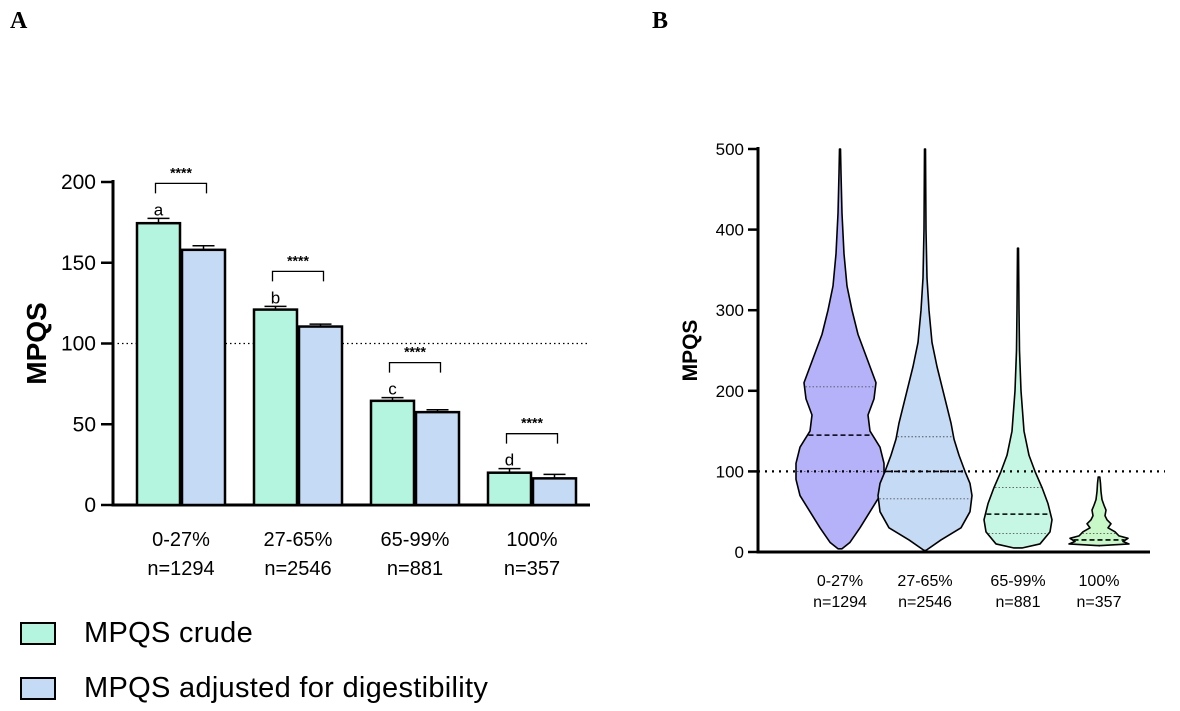  Describe the element at coordinates (415, 540) in the screenshot. I see `a-x-tick-label: 65-99%` at that location.